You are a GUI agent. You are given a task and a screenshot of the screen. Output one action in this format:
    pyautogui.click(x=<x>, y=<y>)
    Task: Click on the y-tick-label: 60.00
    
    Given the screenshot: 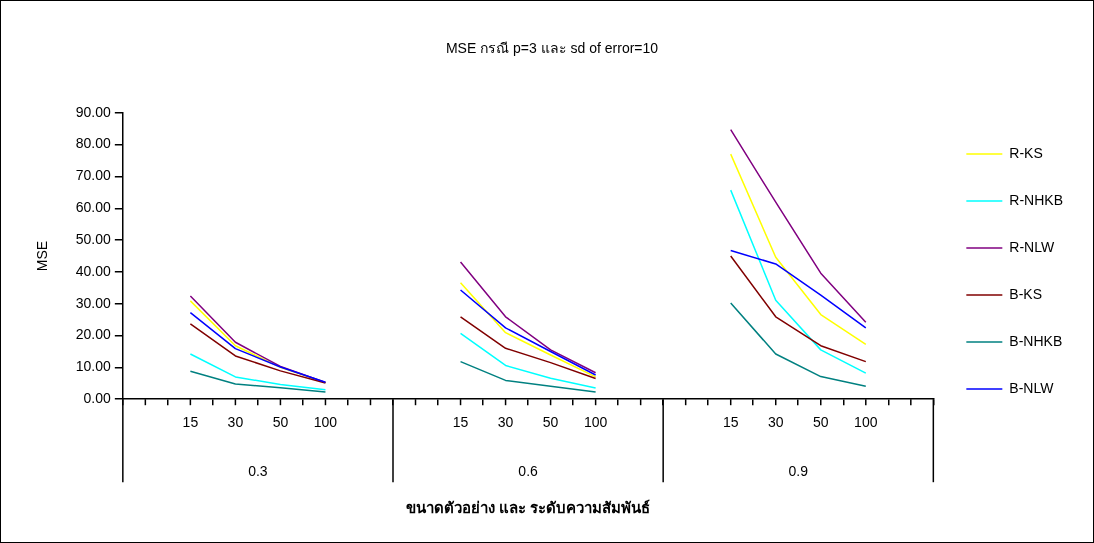 What is the action you would take?
    pyautogui.click(x=93, y=207)
    